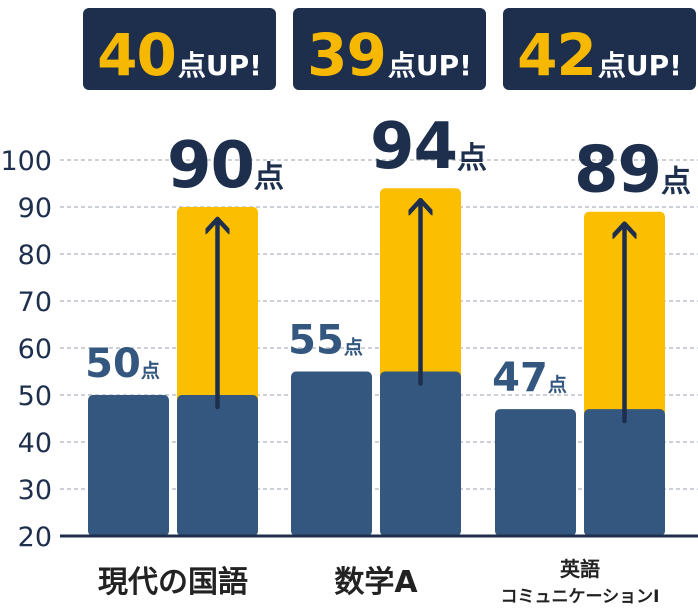 The height and width of the screenshot is (614, 698). What do you see at coordinates (122, 364) in the screenshot?
I see `before-score-label: 50点` at bounding box center [122, 364].